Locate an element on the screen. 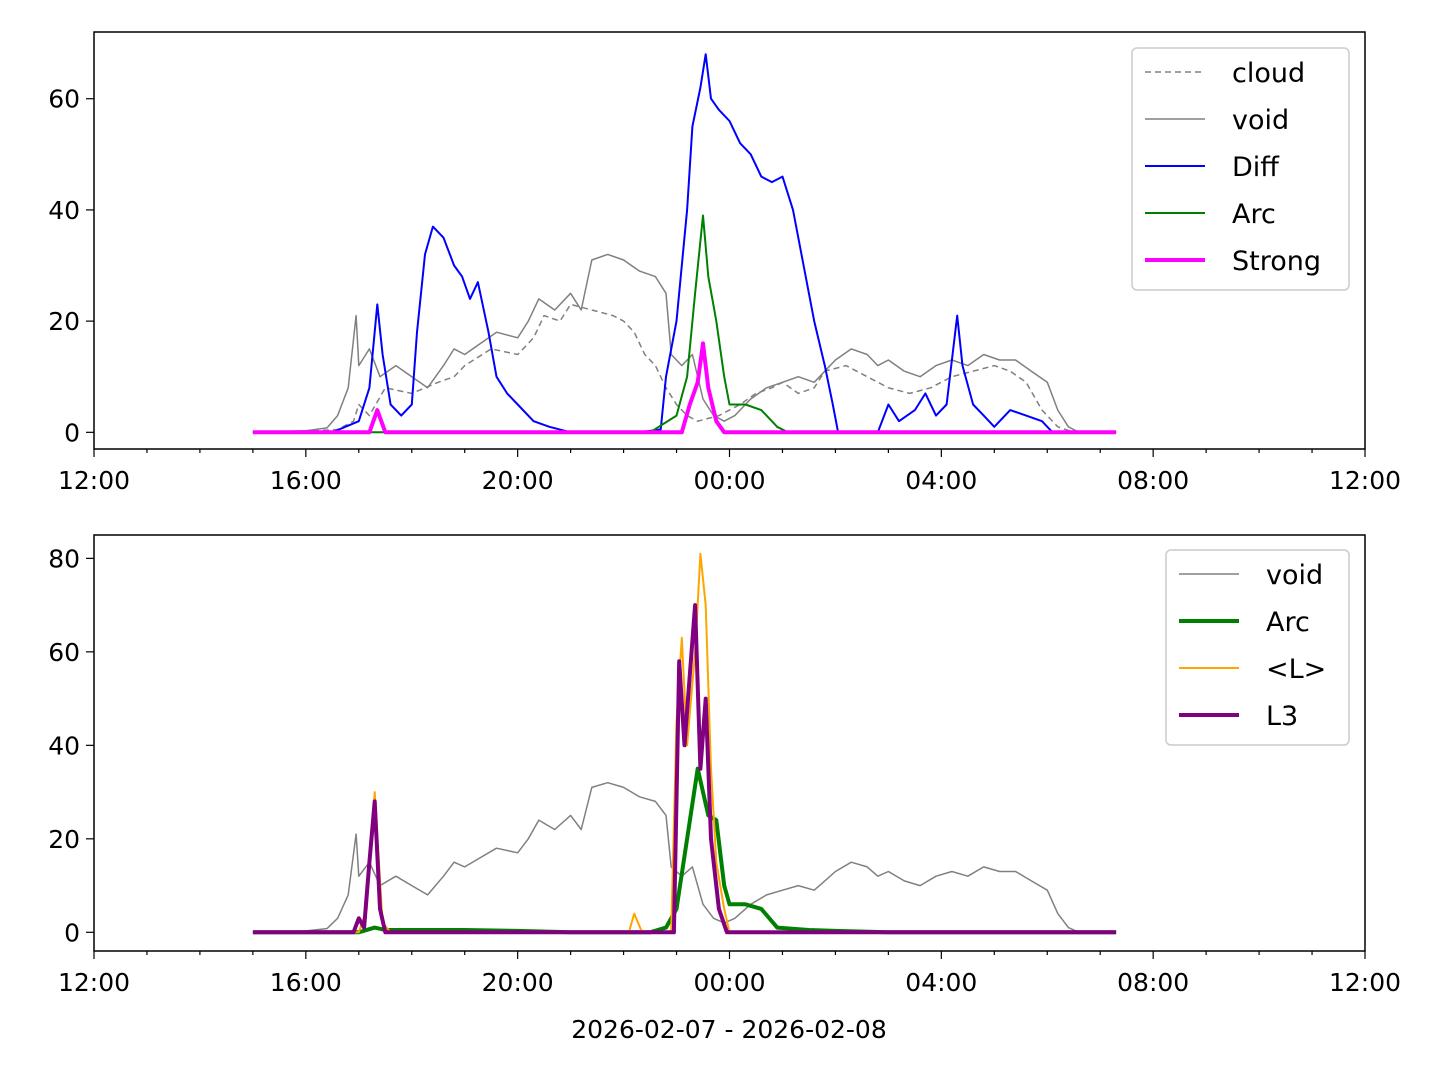 The width and height of the screenshot is (1440, 1080). legend: cloud void Diff Arc Strong is located at coordinates (1240, 169).